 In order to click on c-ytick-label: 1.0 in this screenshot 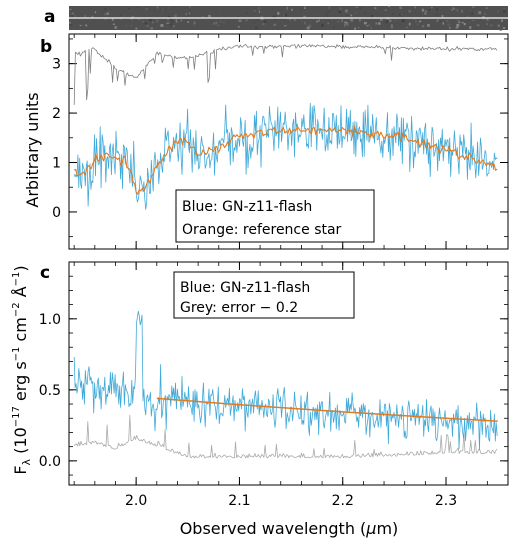, I will do `click(50, 320)`.